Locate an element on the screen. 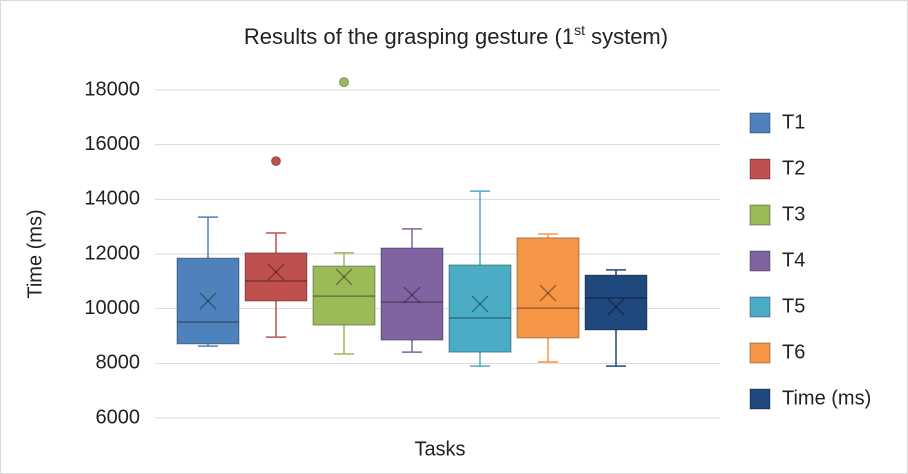 The height and width of the screenshot is (474, 908). legend-label: T2 is located at coordinates (793, 168).